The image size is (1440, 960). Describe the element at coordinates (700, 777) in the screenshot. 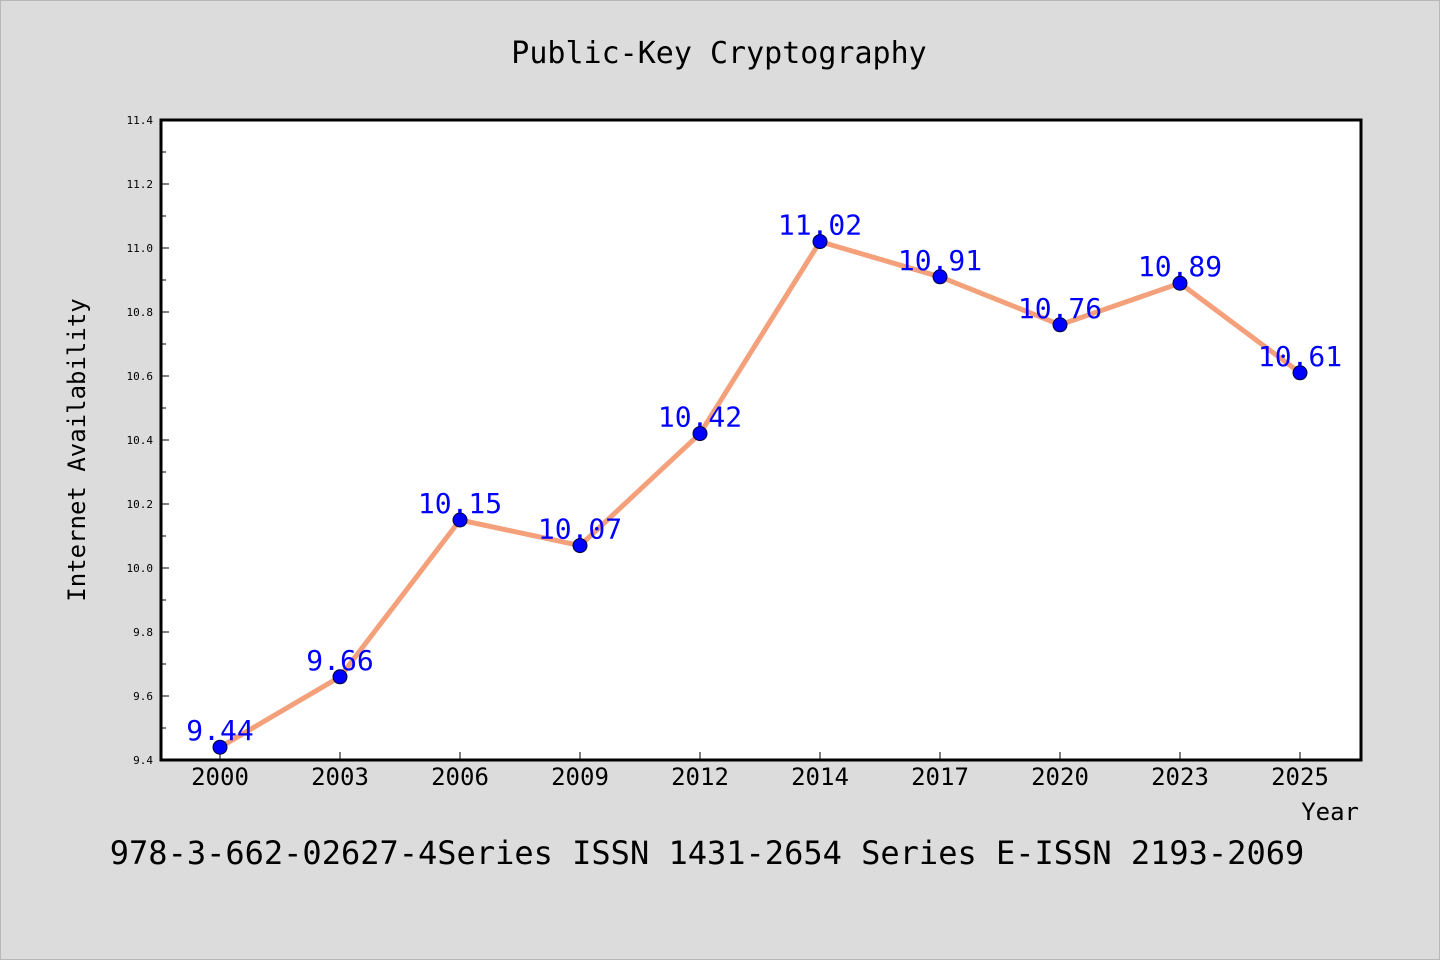

I see `x-tick-label: 2012` at that location.